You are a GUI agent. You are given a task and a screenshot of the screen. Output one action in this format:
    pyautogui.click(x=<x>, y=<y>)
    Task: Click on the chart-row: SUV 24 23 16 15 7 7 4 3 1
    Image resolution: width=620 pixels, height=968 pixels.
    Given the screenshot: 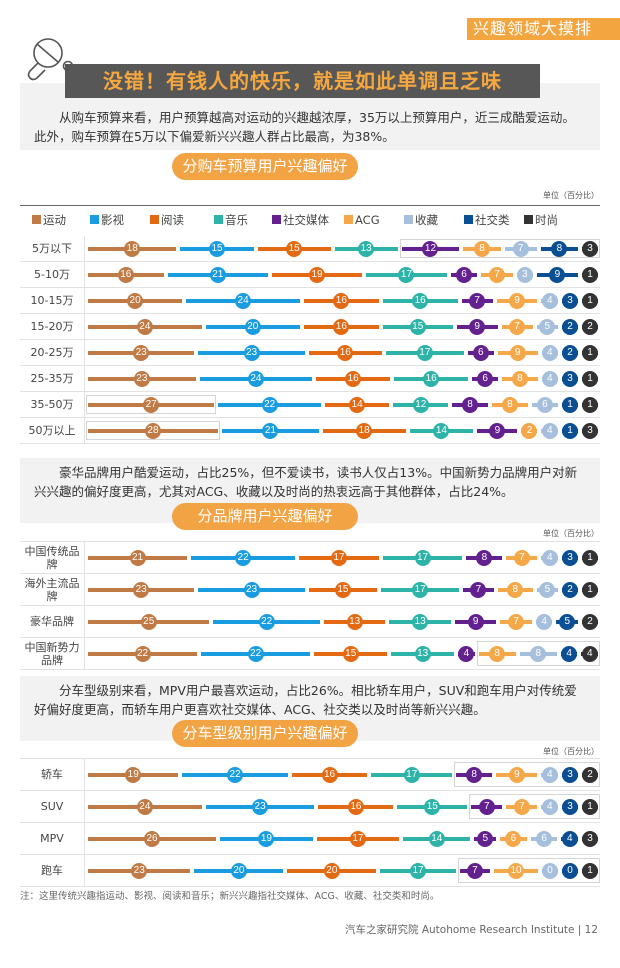 What is the action you would take?
    pyautogui.click(x=310, y=807)
    